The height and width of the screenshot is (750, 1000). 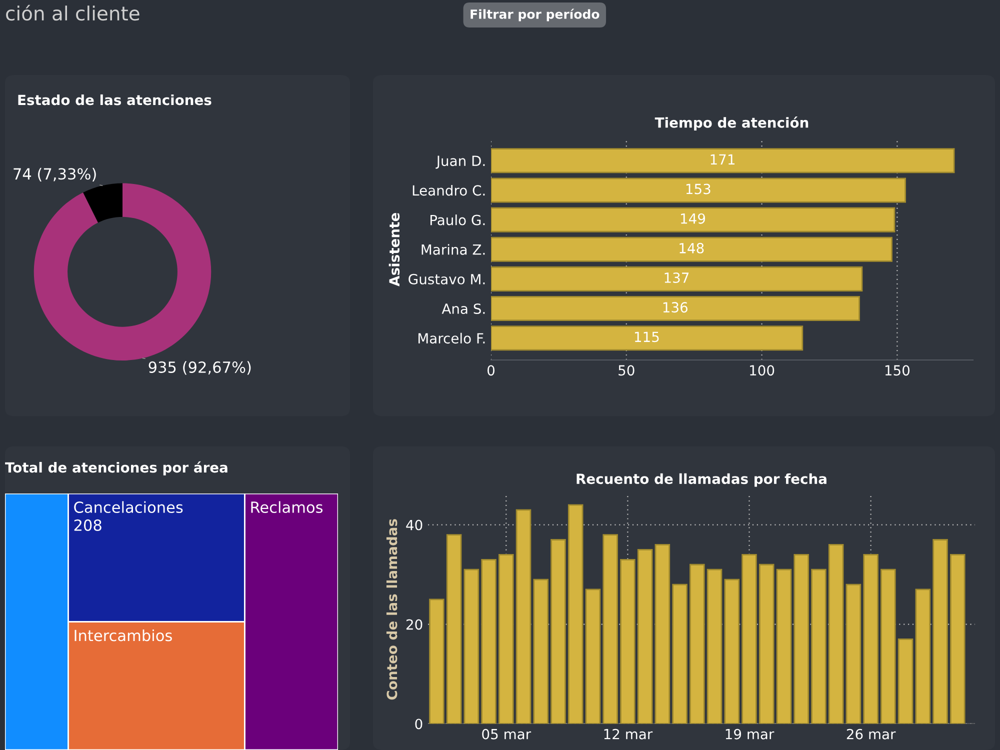 I want to click on data-label: 136, so click(x=675, y=307).